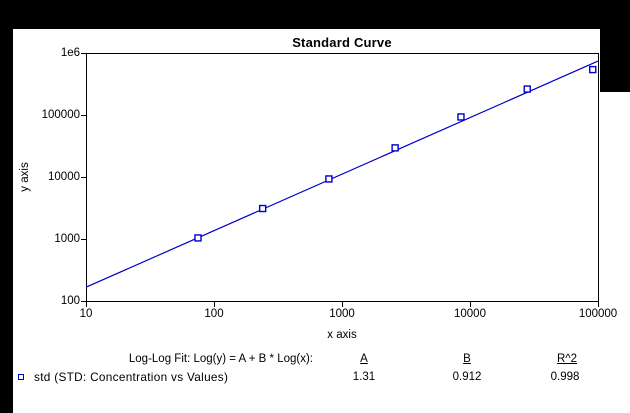 The width and height of the screenshot is (630, 413). What do you see at coordinates (364, 359) in the screenshot?
I see `column-header-a: A` at bounding box center [364, 359].